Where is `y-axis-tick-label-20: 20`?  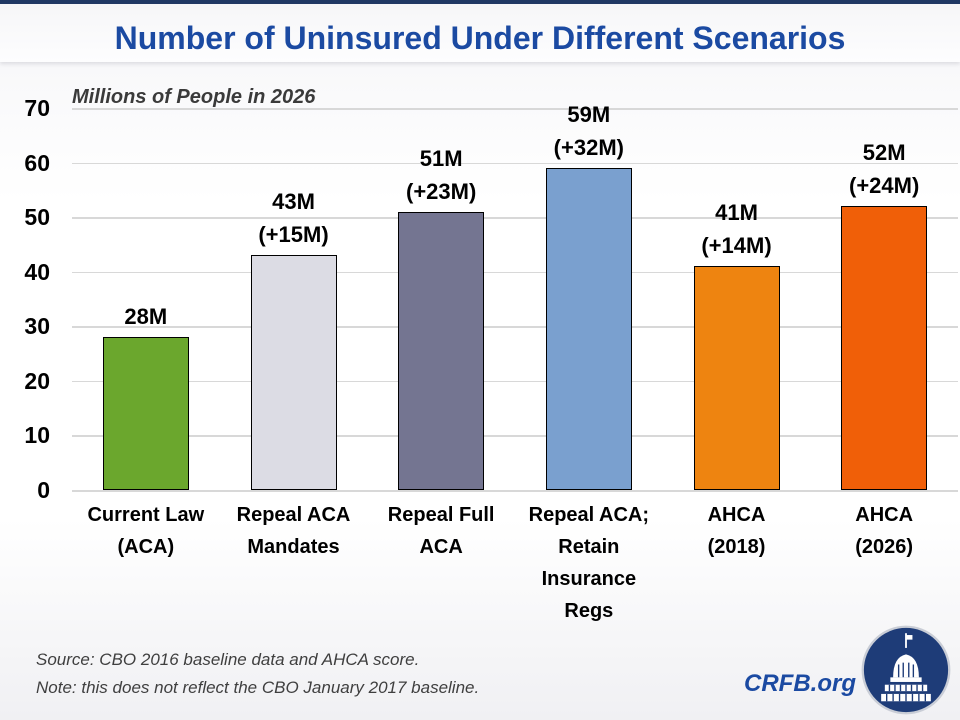
y-axis-tick-label-20: 20 is located at coordinates (37, 380).